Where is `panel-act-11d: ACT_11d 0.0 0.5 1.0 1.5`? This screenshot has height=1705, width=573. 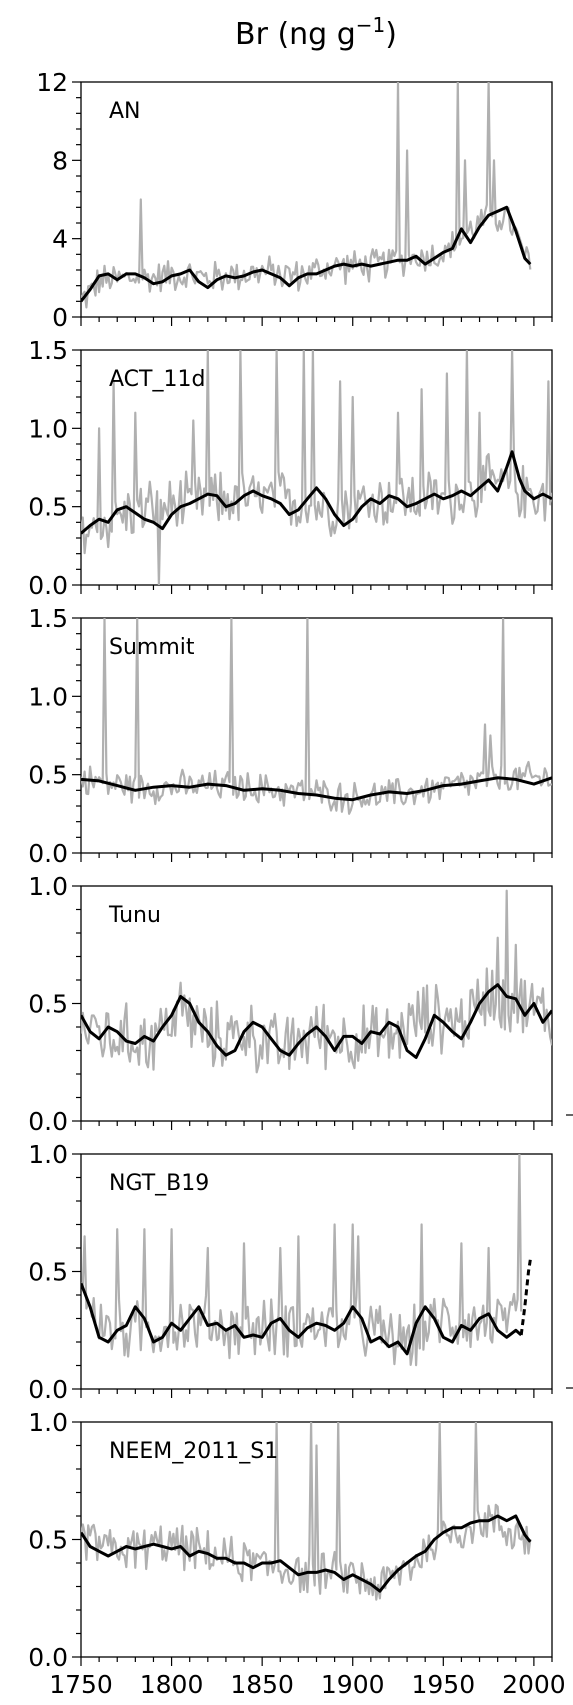 panel-act-11d: ACT_11d 0.0 0.5 1.0 1.5 is located at coordinates (290, 468).